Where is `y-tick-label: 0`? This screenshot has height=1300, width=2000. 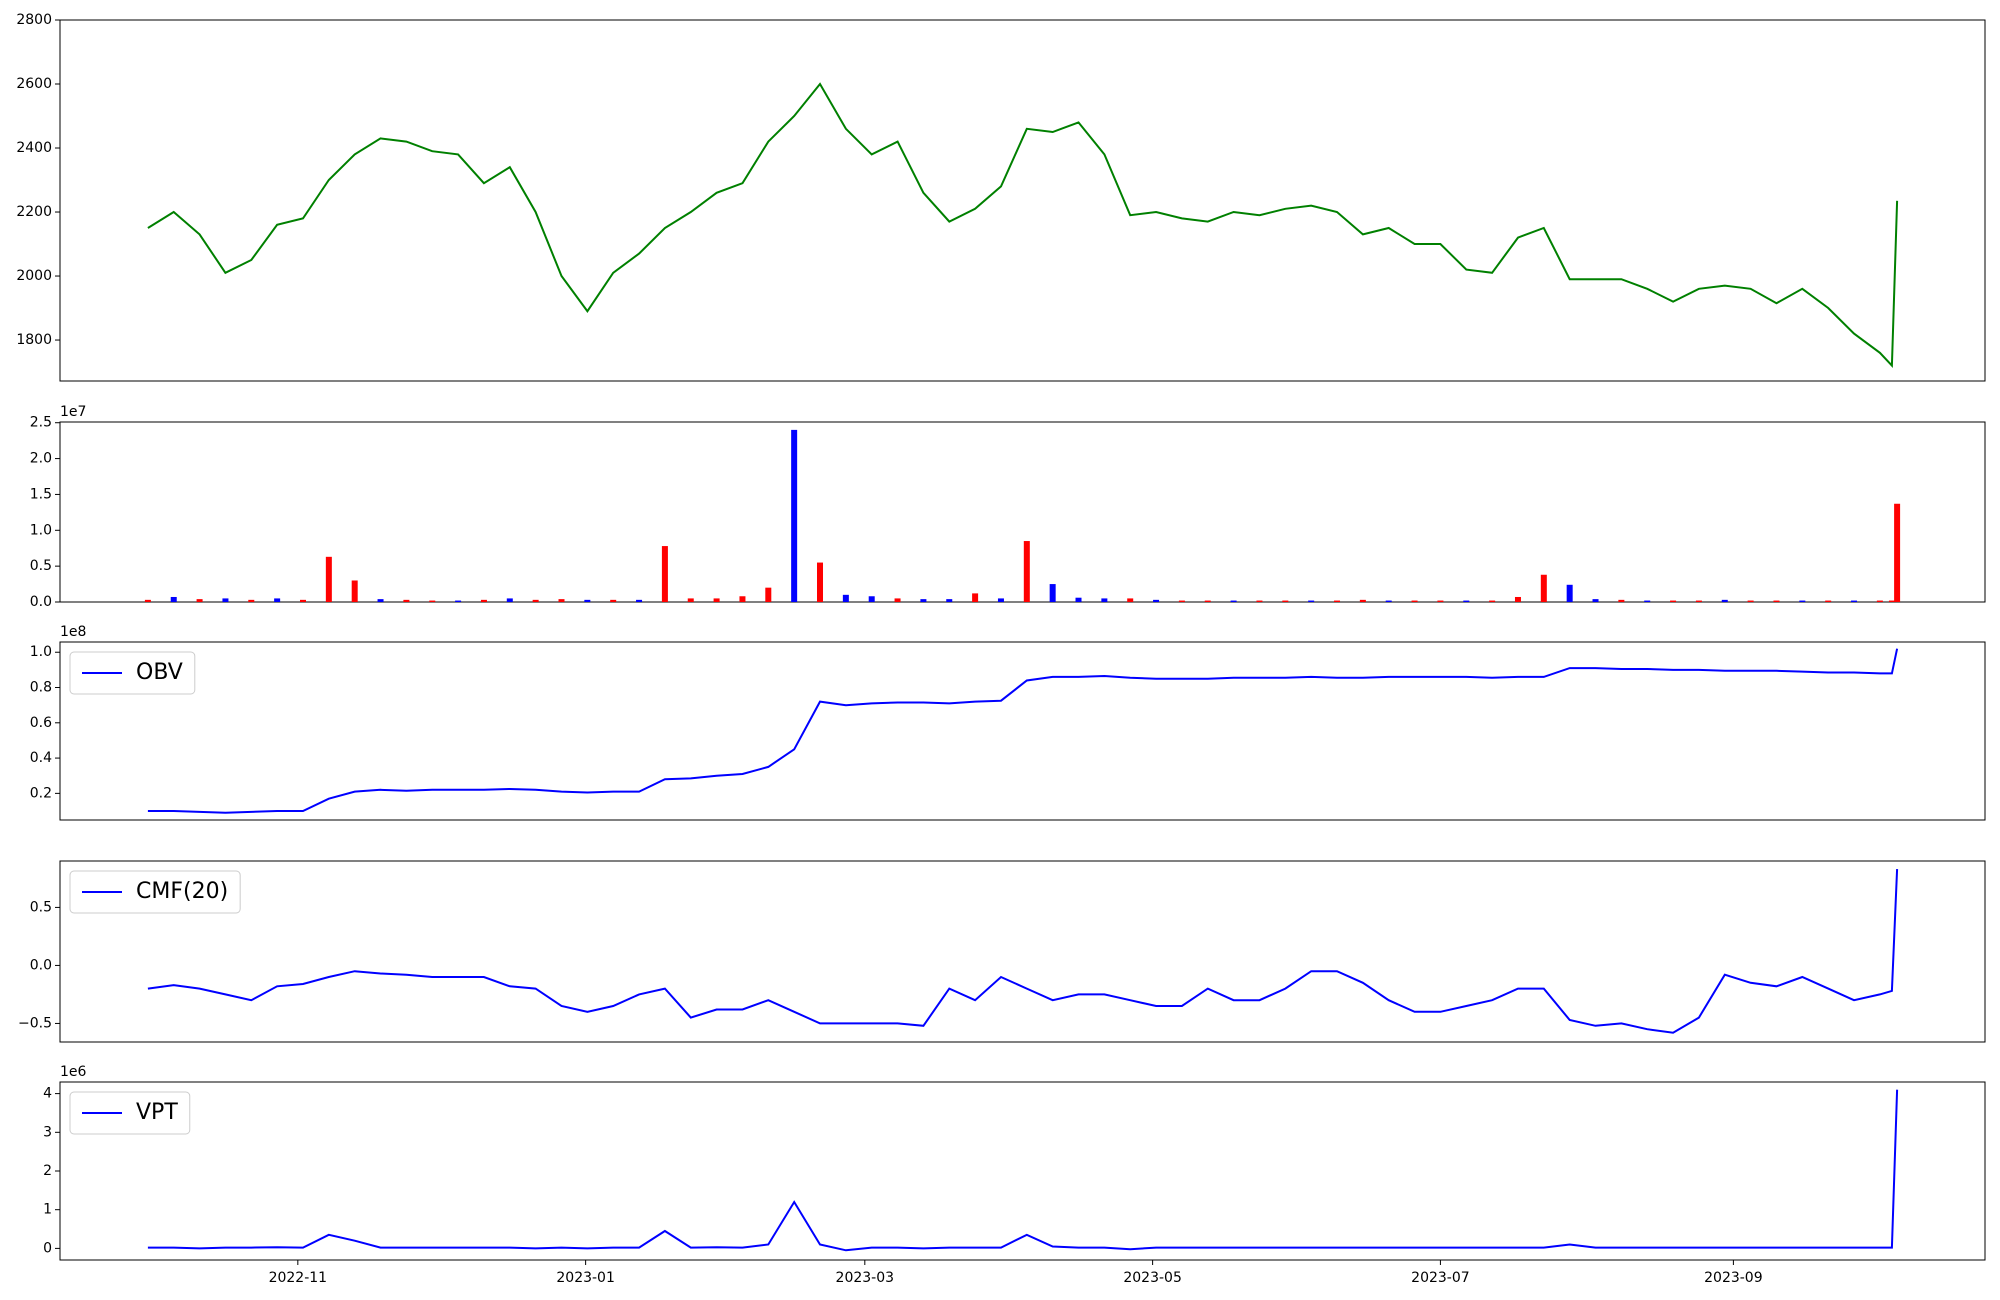
y-tick-label: 0 is located at coordinates (47, 1248).